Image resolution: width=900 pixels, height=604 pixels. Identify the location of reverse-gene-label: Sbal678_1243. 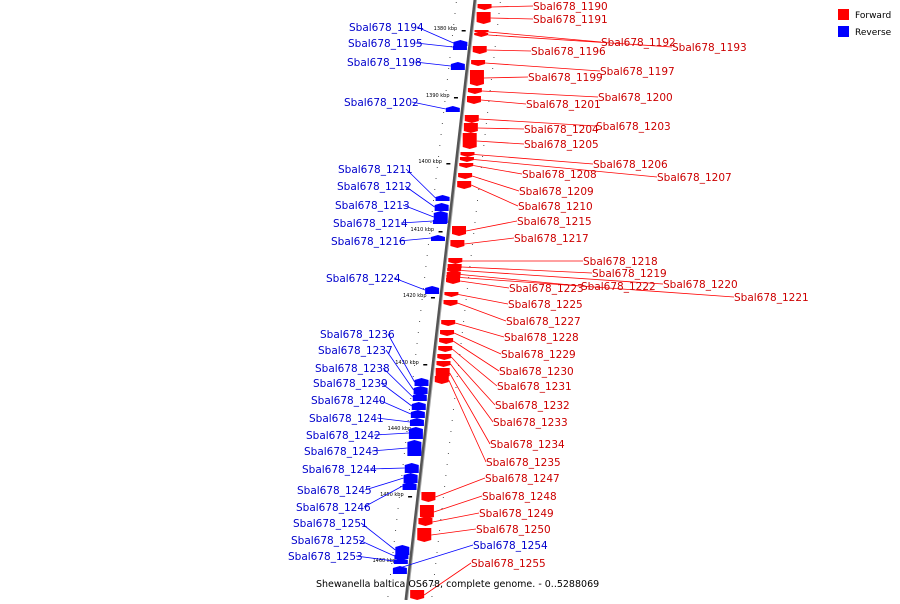
(341, 452).